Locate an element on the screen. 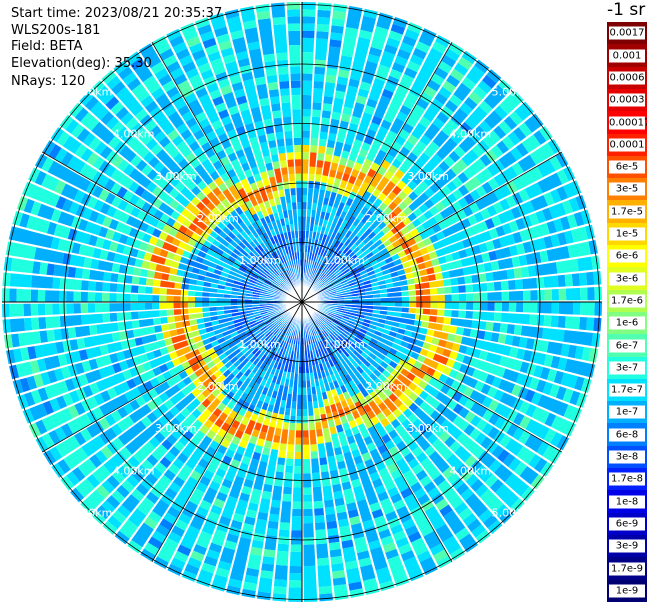 The image size is (647, 607). colorbar-level: 3e-9 is located at coordinates (627, 546).